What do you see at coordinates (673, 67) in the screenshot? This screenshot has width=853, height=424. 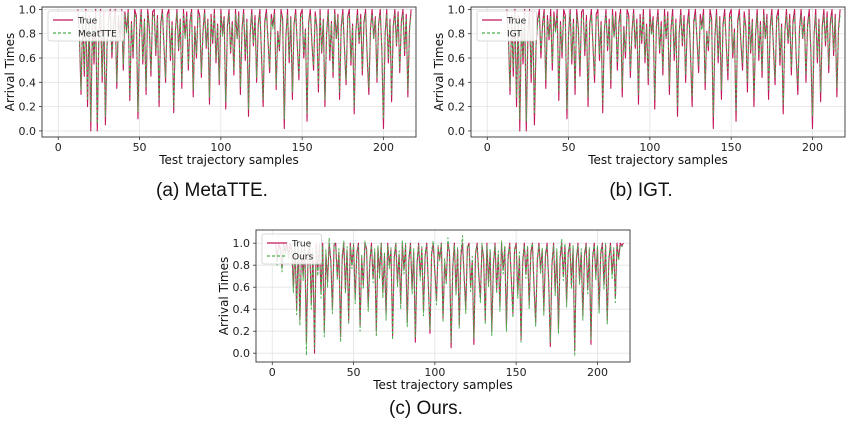 I see `series-line-igt` at bounding box center [673, 67].